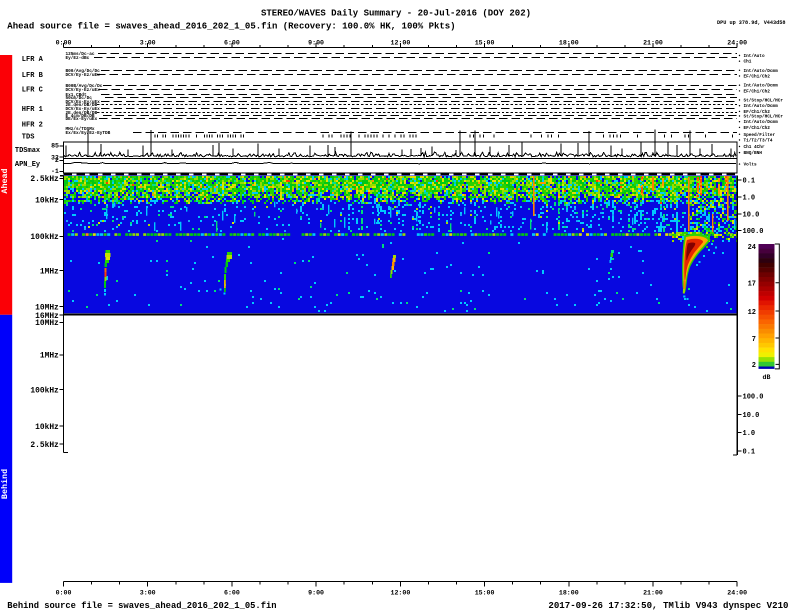 The height and width of the screenshot is (612, 792). I want to click on svg-text: Speed/Filter, so click(760, 135).